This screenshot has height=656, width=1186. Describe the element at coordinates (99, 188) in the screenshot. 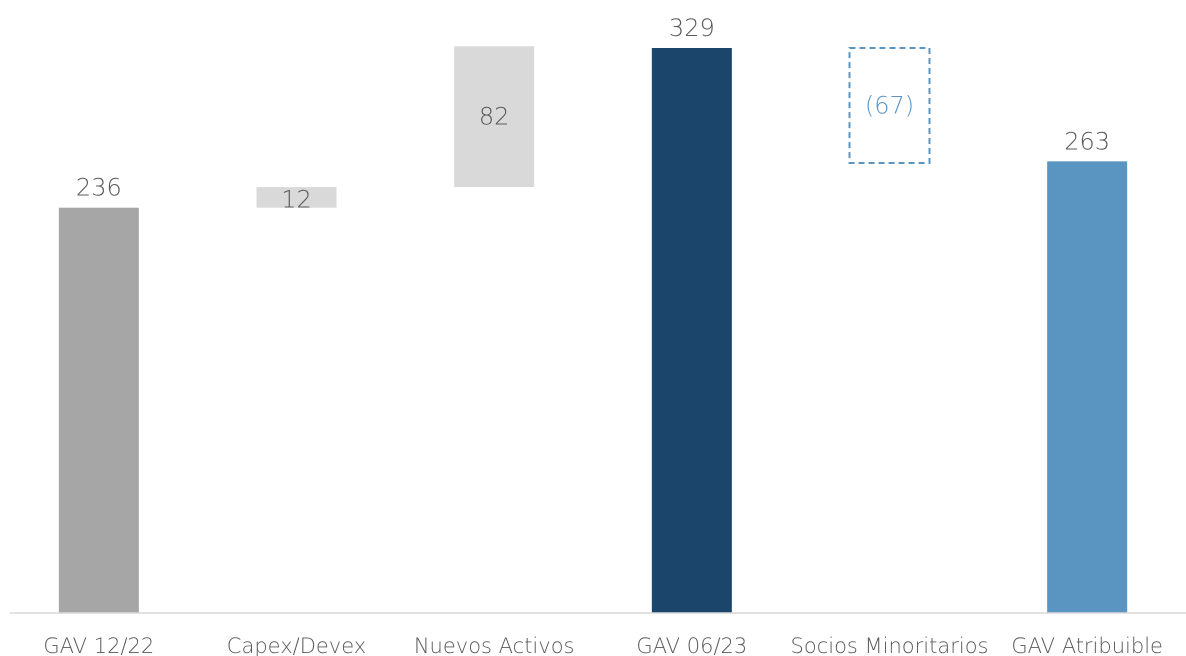

I see `value-label-1: 236` at that location.